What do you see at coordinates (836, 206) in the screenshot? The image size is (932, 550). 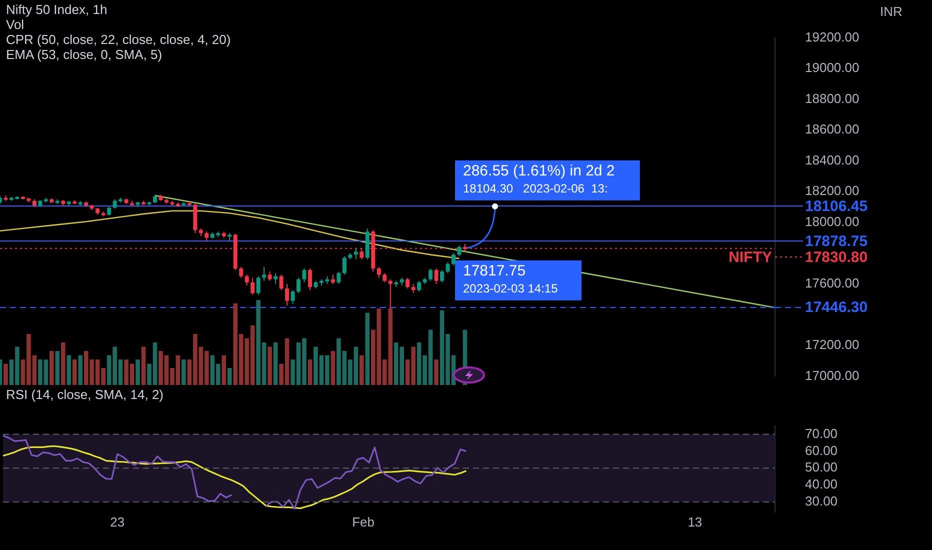 I see `ref-line-label: 18106.45` at bounding box center [836, 206].